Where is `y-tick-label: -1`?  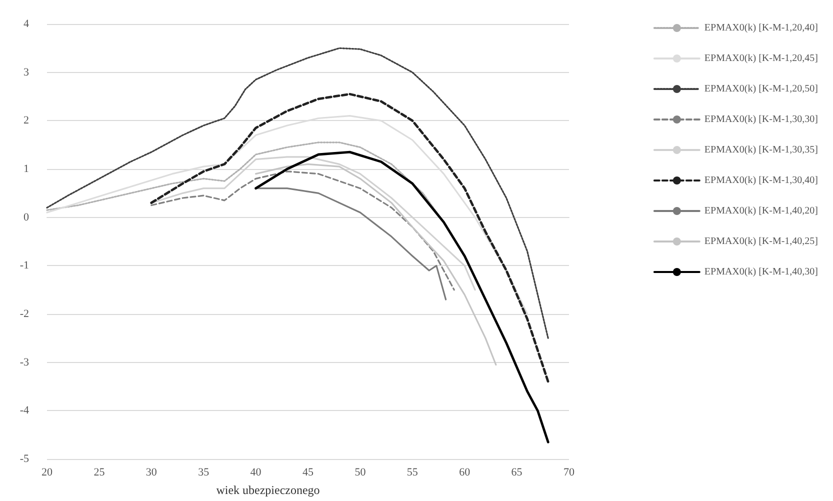
y-tick-label: -1 is located at coordinates (24, 266).